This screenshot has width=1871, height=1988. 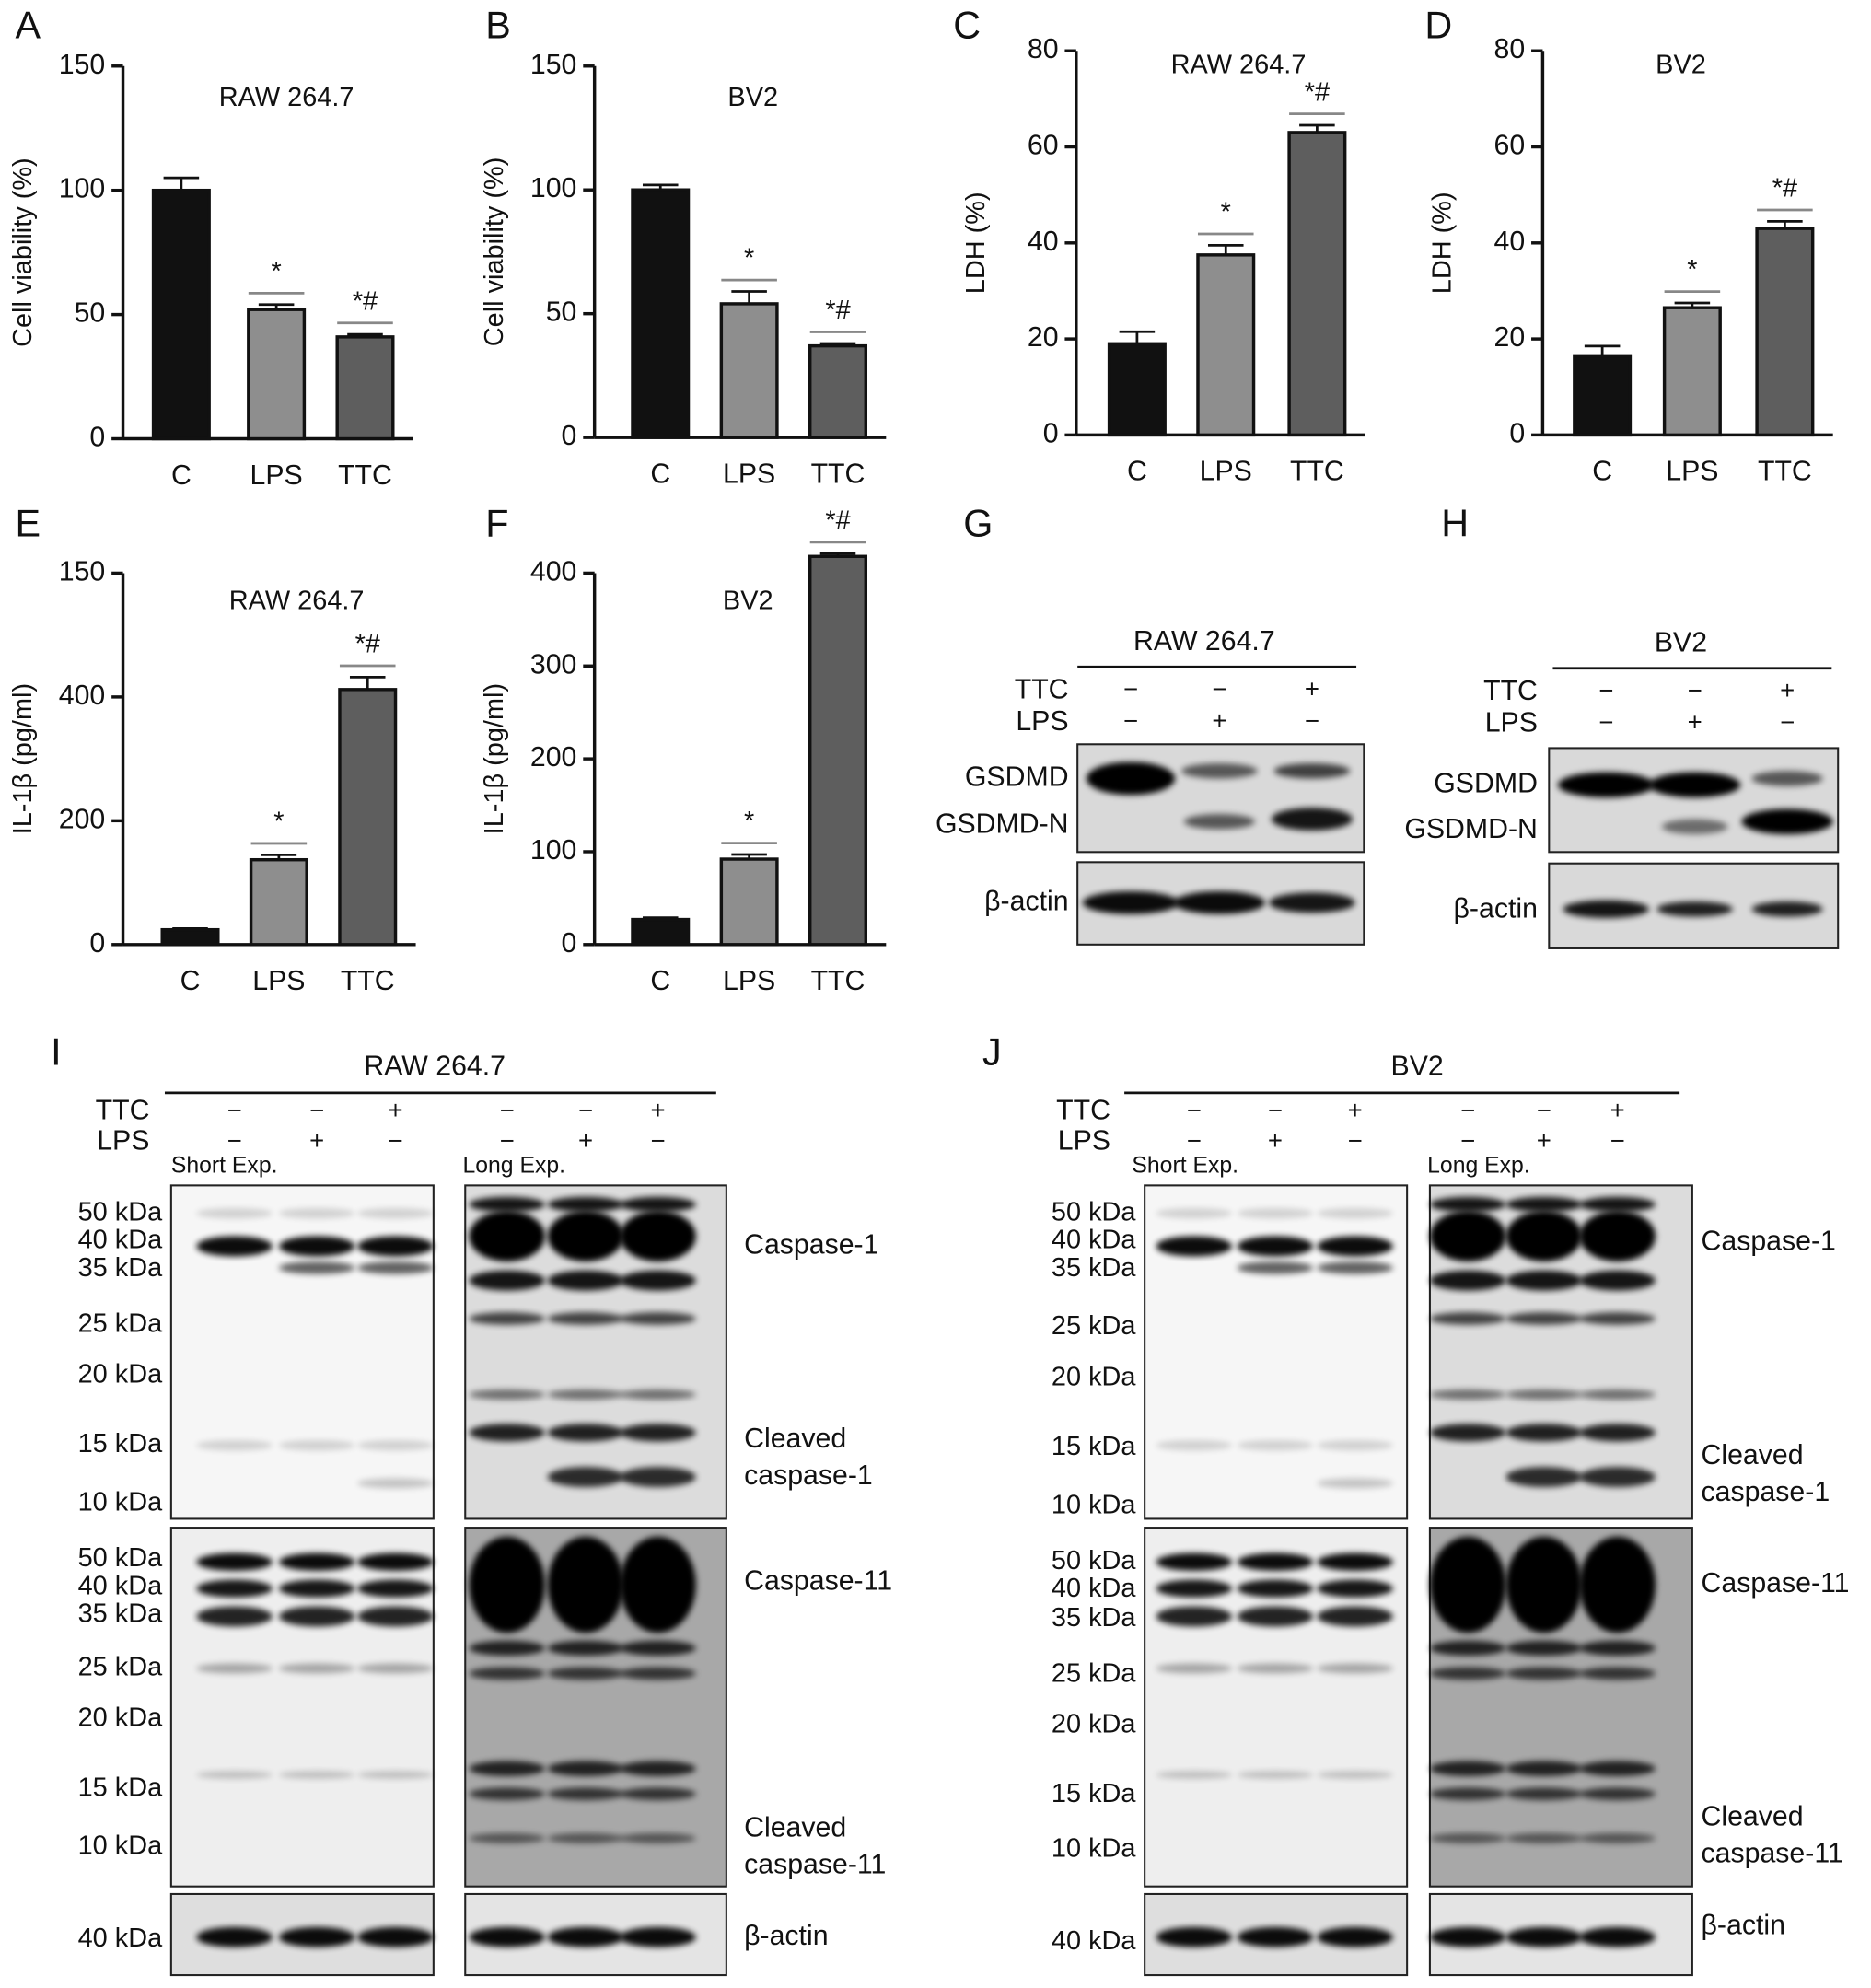 I want to click on marker-label: 20 kDa, so click(x=1094, y=1724).